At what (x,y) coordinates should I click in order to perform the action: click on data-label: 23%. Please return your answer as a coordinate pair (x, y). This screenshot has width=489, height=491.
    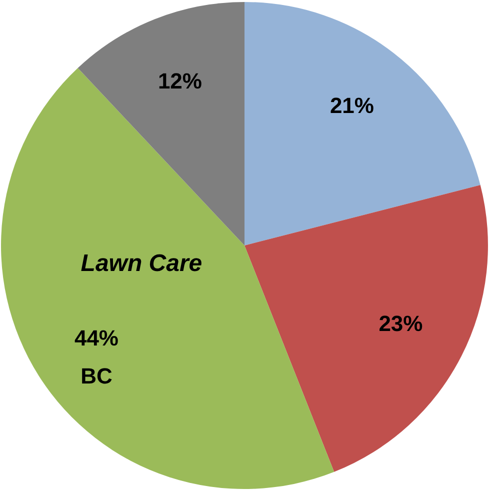
    Looking at the image, I should click on (400, 323).